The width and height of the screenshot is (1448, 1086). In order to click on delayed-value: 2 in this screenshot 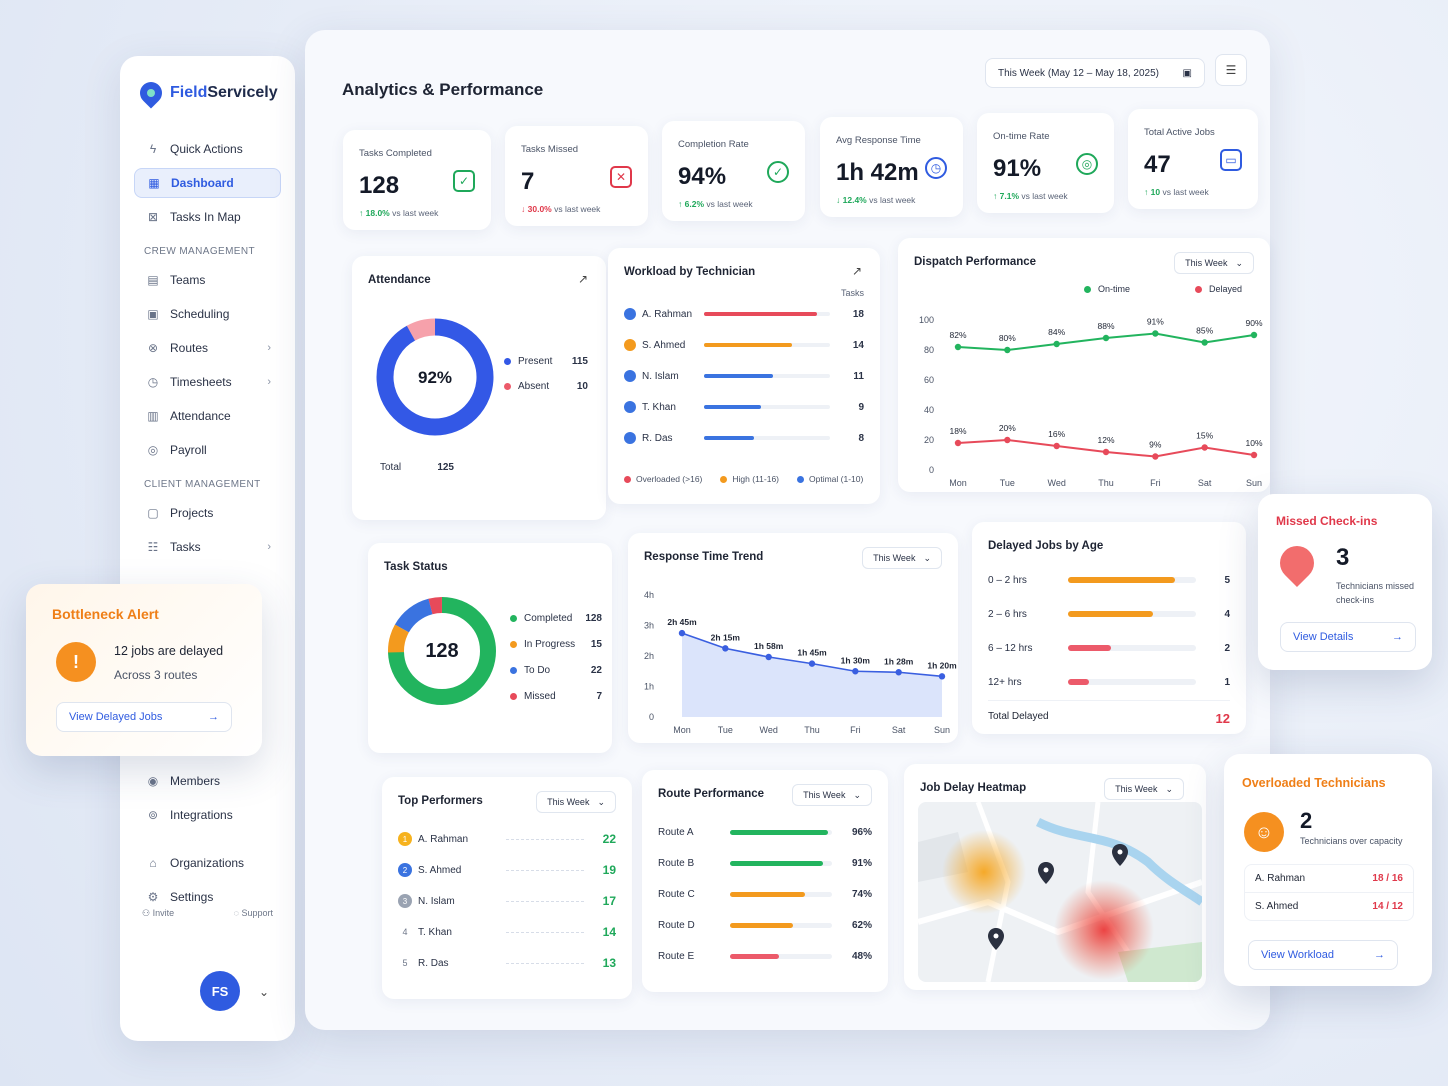, I will do `click(1227, 648)`.